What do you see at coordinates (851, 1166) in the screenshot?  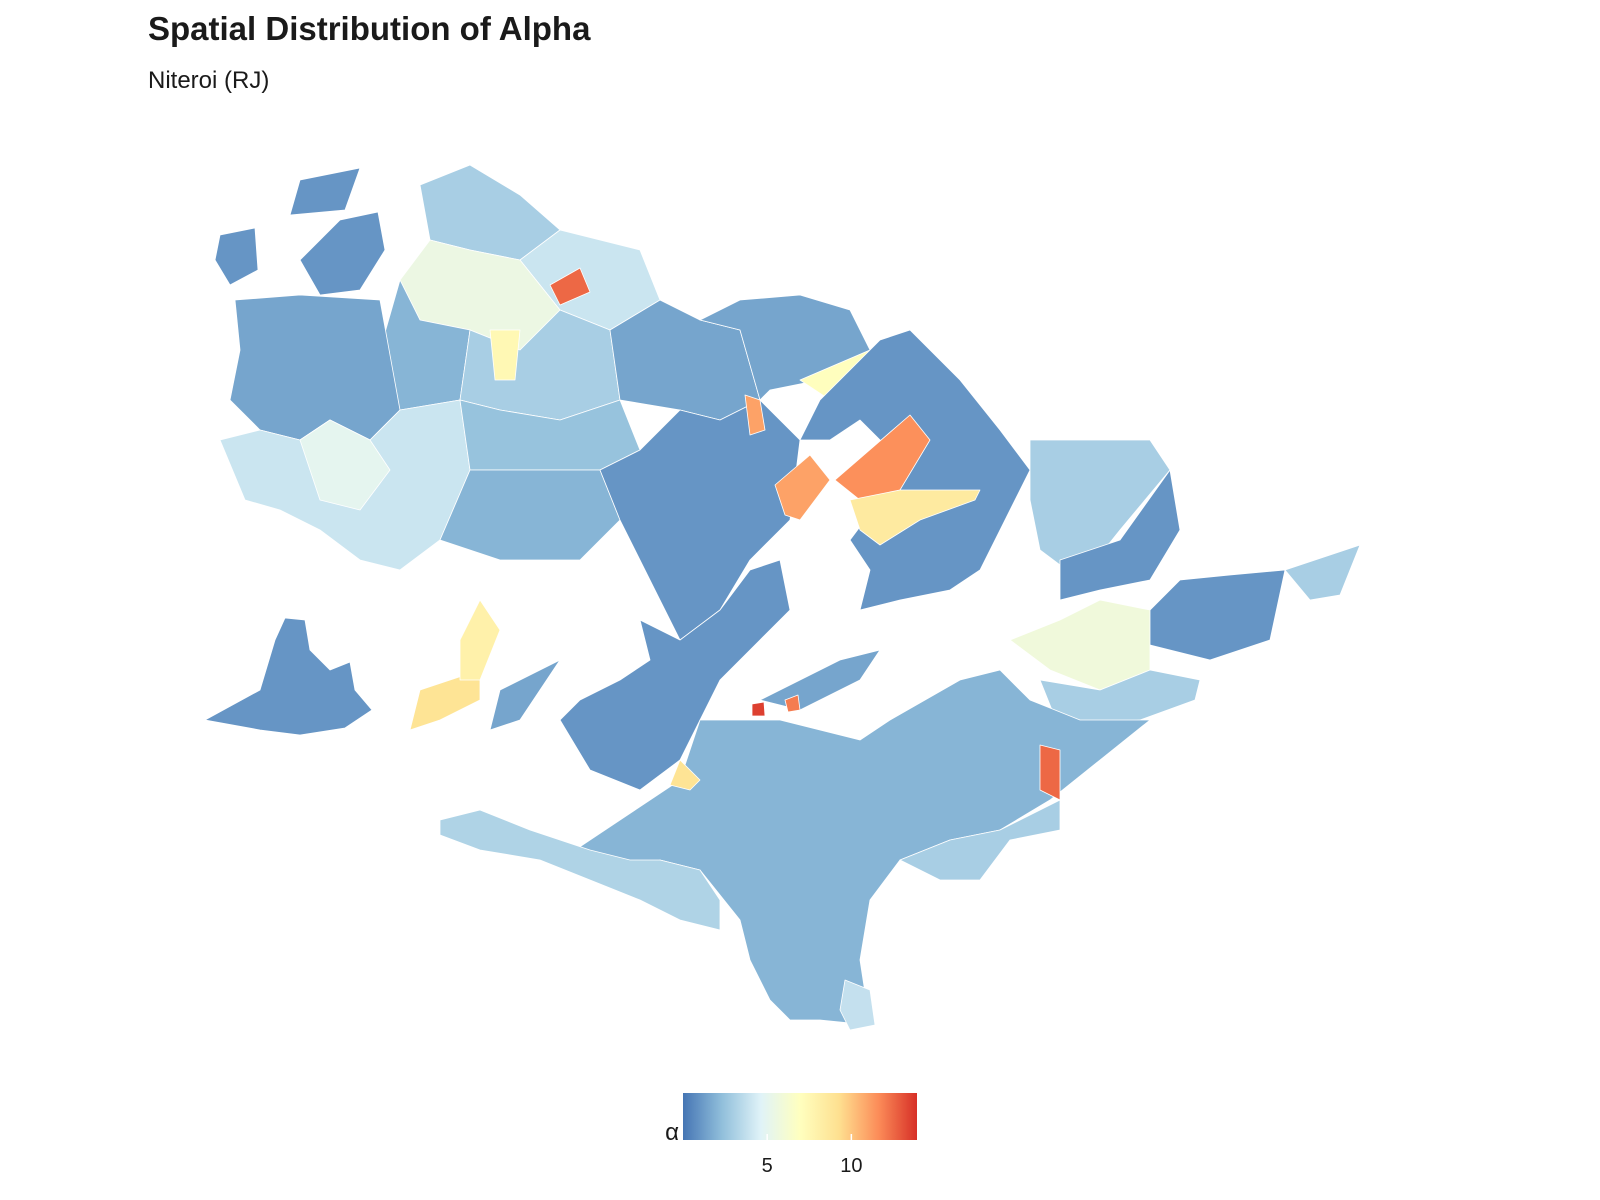 I see `colorbar-tick-label: 10` at bounding box center [851, 1166].